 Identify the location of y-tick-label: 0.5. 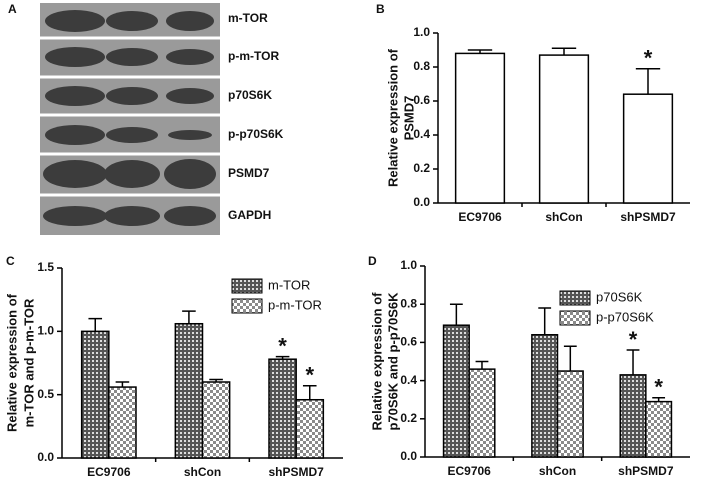
(45, 394).